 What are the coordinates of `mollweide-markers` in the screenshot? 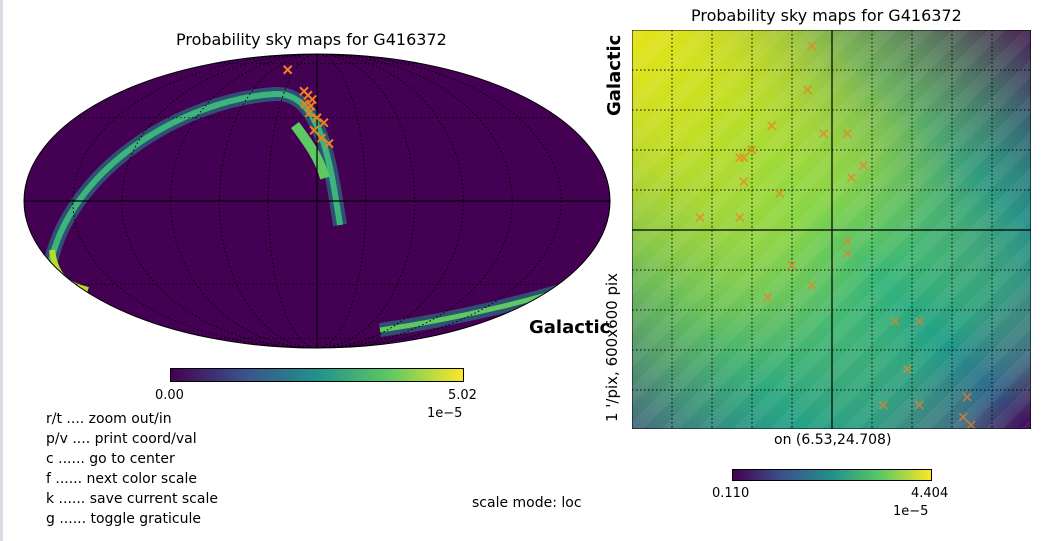 It's located at (308, 107).